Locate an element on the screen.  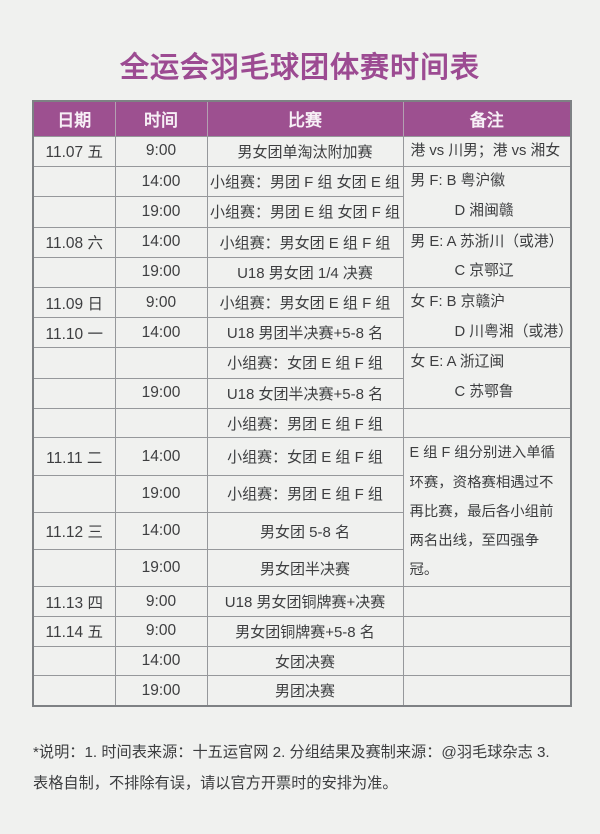
table-header: 日期 时间 比赛 备注 is located at coordinates (302, 118).